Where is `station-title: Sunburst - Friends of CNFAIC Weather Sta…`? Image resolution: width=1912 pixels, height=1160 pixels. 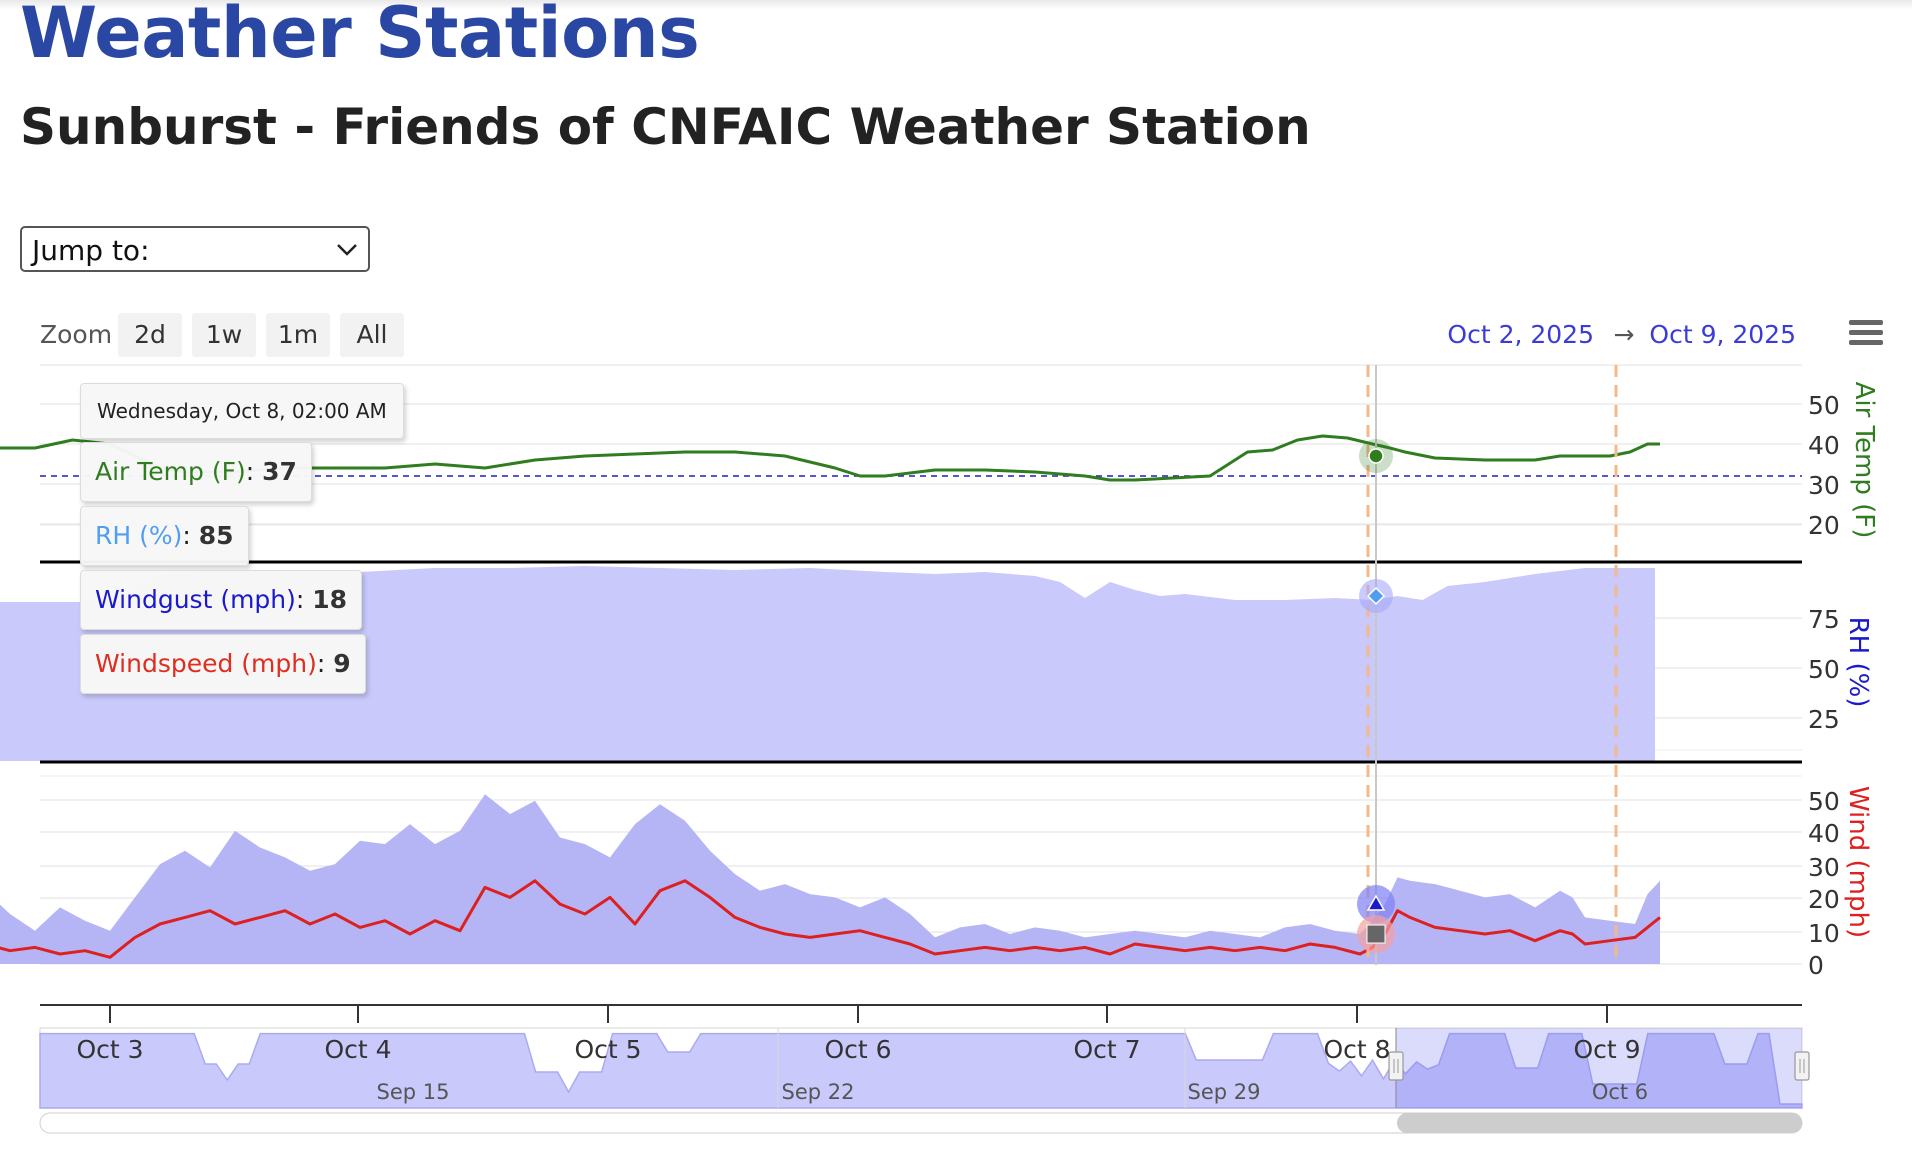 station-title: Sunburst - Friends of CNFAIC Weather Sta… is located at coordinates (665, 127).